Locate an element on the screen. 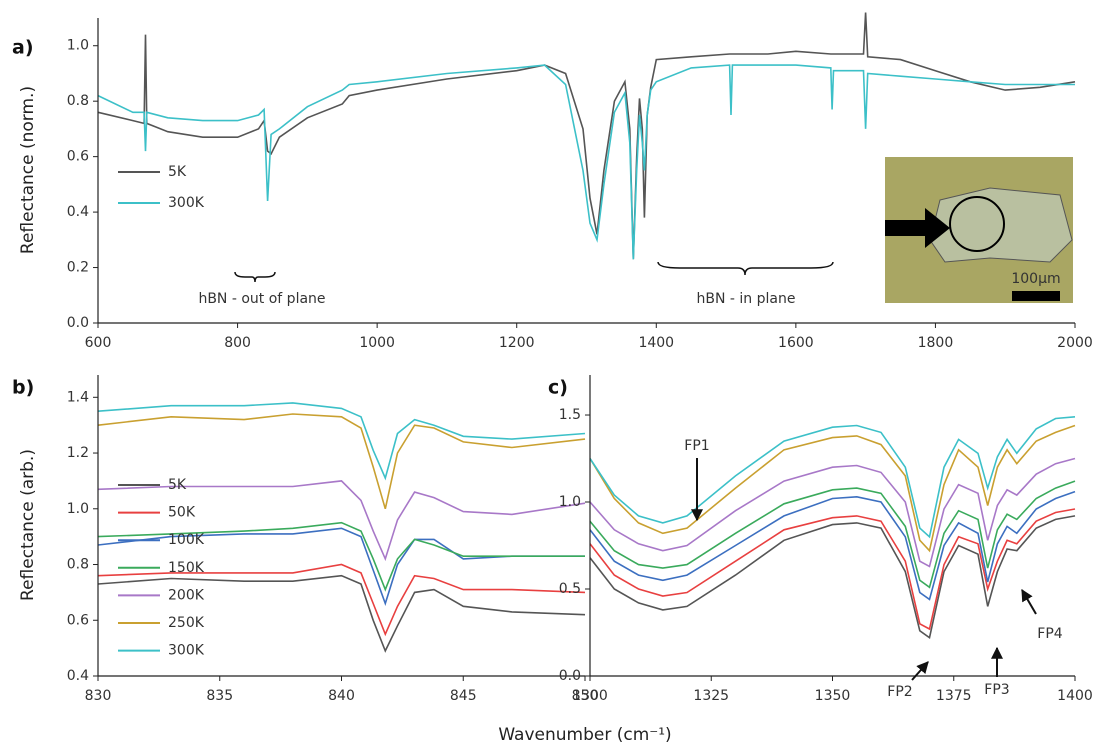 The width and height of the screenshot is (1101, 750). legend-label: 100K is located at coordinates (186, 540).